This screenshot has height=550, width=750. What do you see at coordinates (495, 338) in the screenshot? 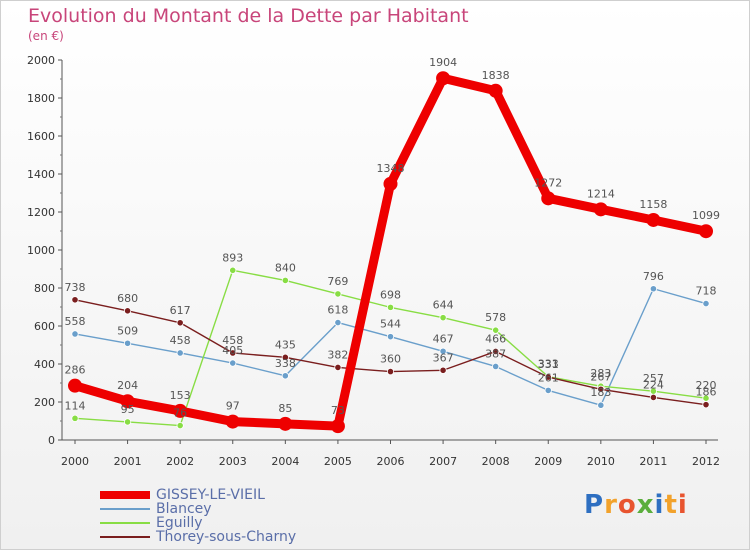
I see `data-label: 466` at bounding box center [495, 338].